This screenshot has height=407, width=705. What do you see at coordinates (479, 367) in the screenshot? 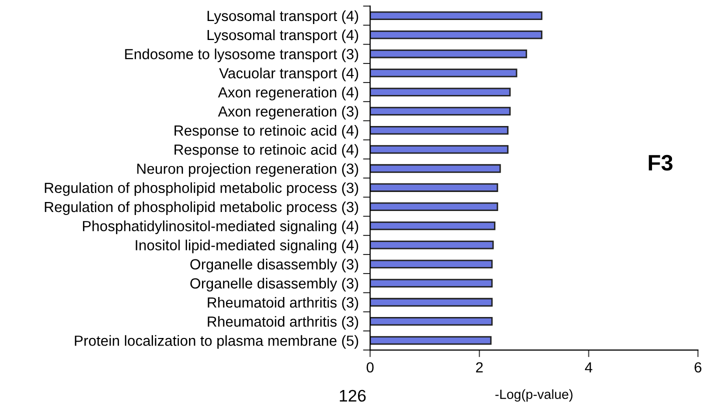
I see `x-tick-label: 2` at bounding box center [479, 367].